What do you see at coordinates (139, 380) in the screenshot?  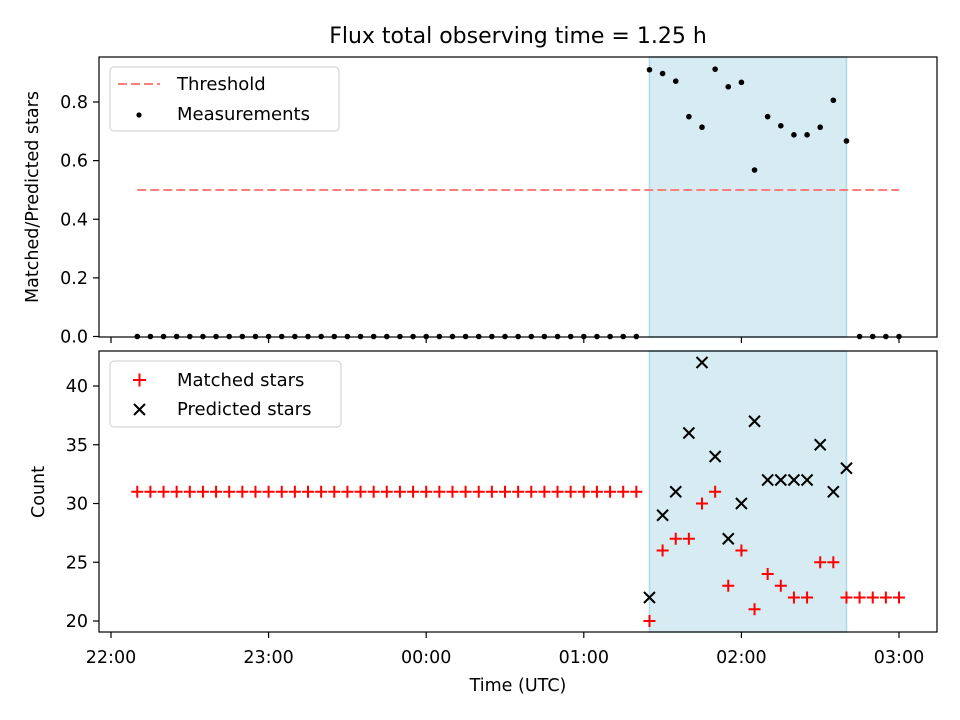 I see `legend-matched-swatch` at bounding box center [139, 380].